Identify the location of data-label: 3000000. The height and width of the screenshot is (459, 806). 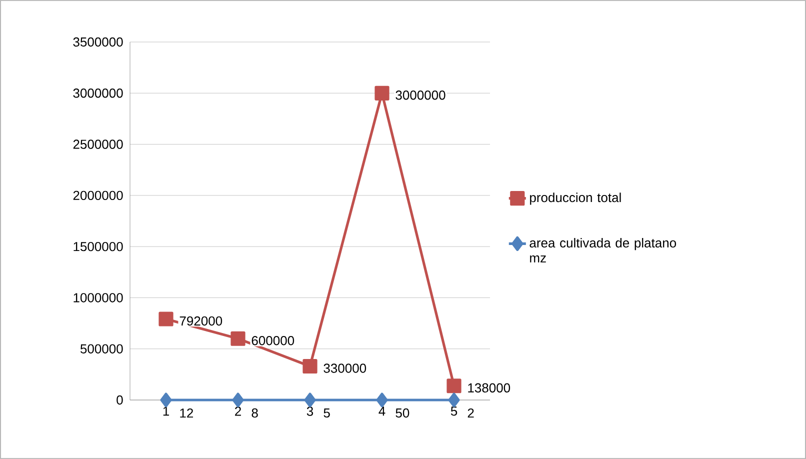
(421, 95).